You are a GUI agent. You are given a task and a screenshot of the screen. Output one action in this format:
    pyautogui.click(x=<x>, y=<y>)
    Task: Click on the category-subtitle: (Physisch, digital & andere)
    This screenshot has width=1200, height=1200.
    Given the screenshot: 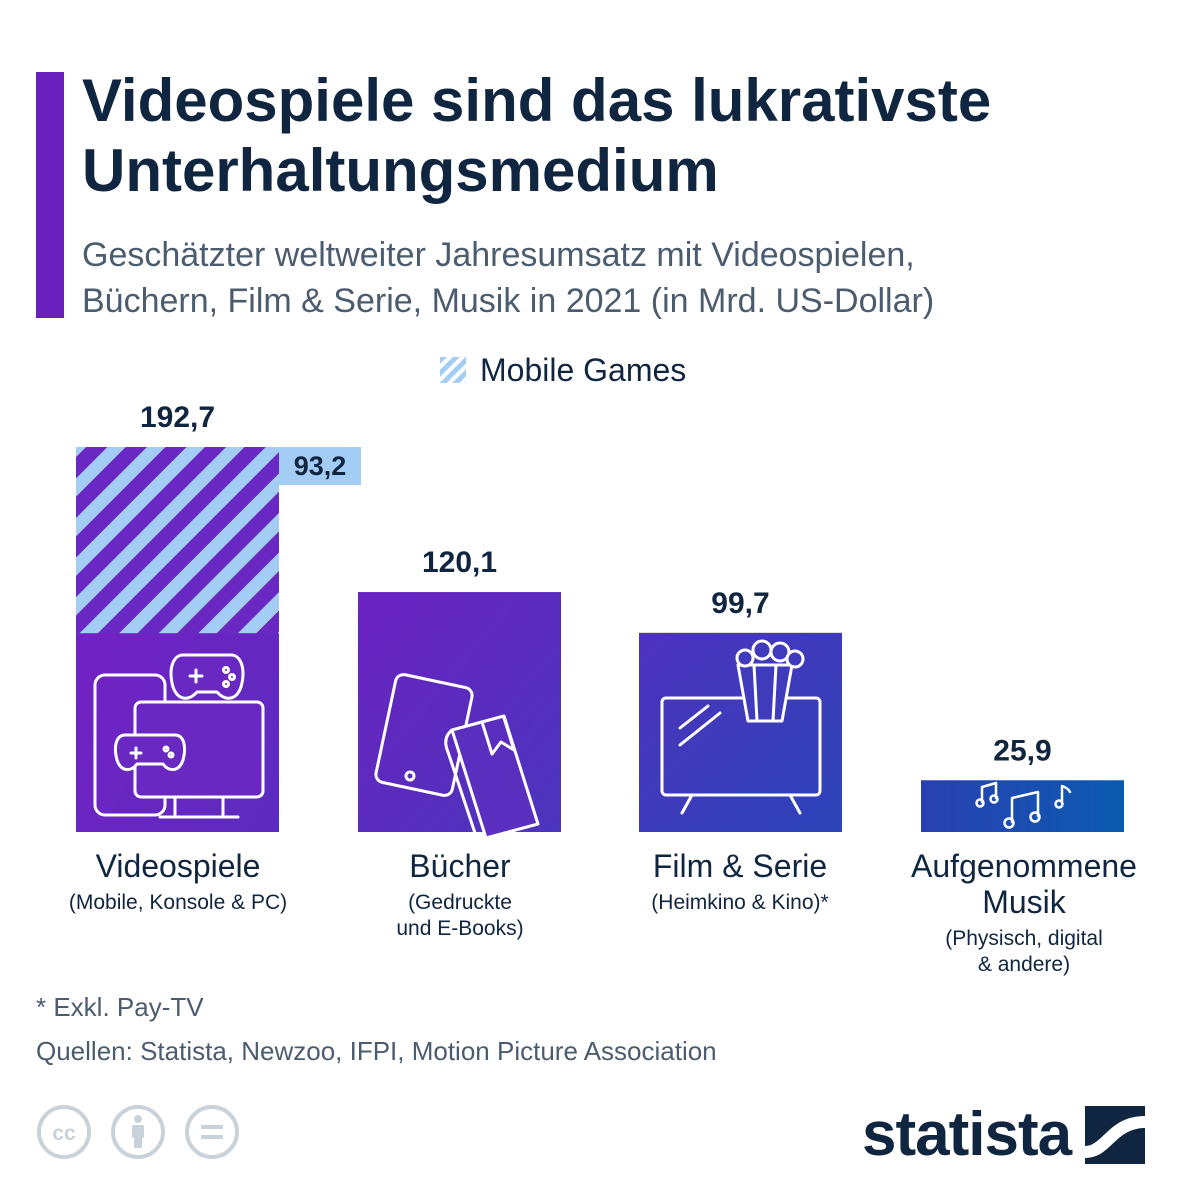 What is the action you would take?
    pyautogui.click(x=1024, y=952)
    